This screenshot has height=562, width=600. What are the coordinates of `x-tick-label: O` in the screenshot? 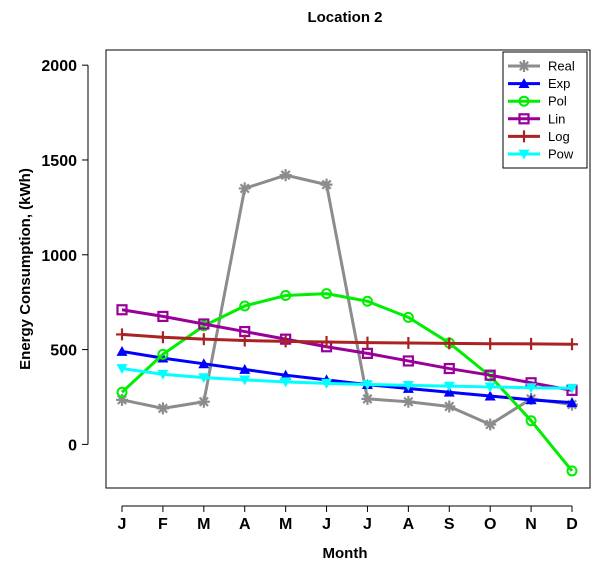 It's located at (490, 524).